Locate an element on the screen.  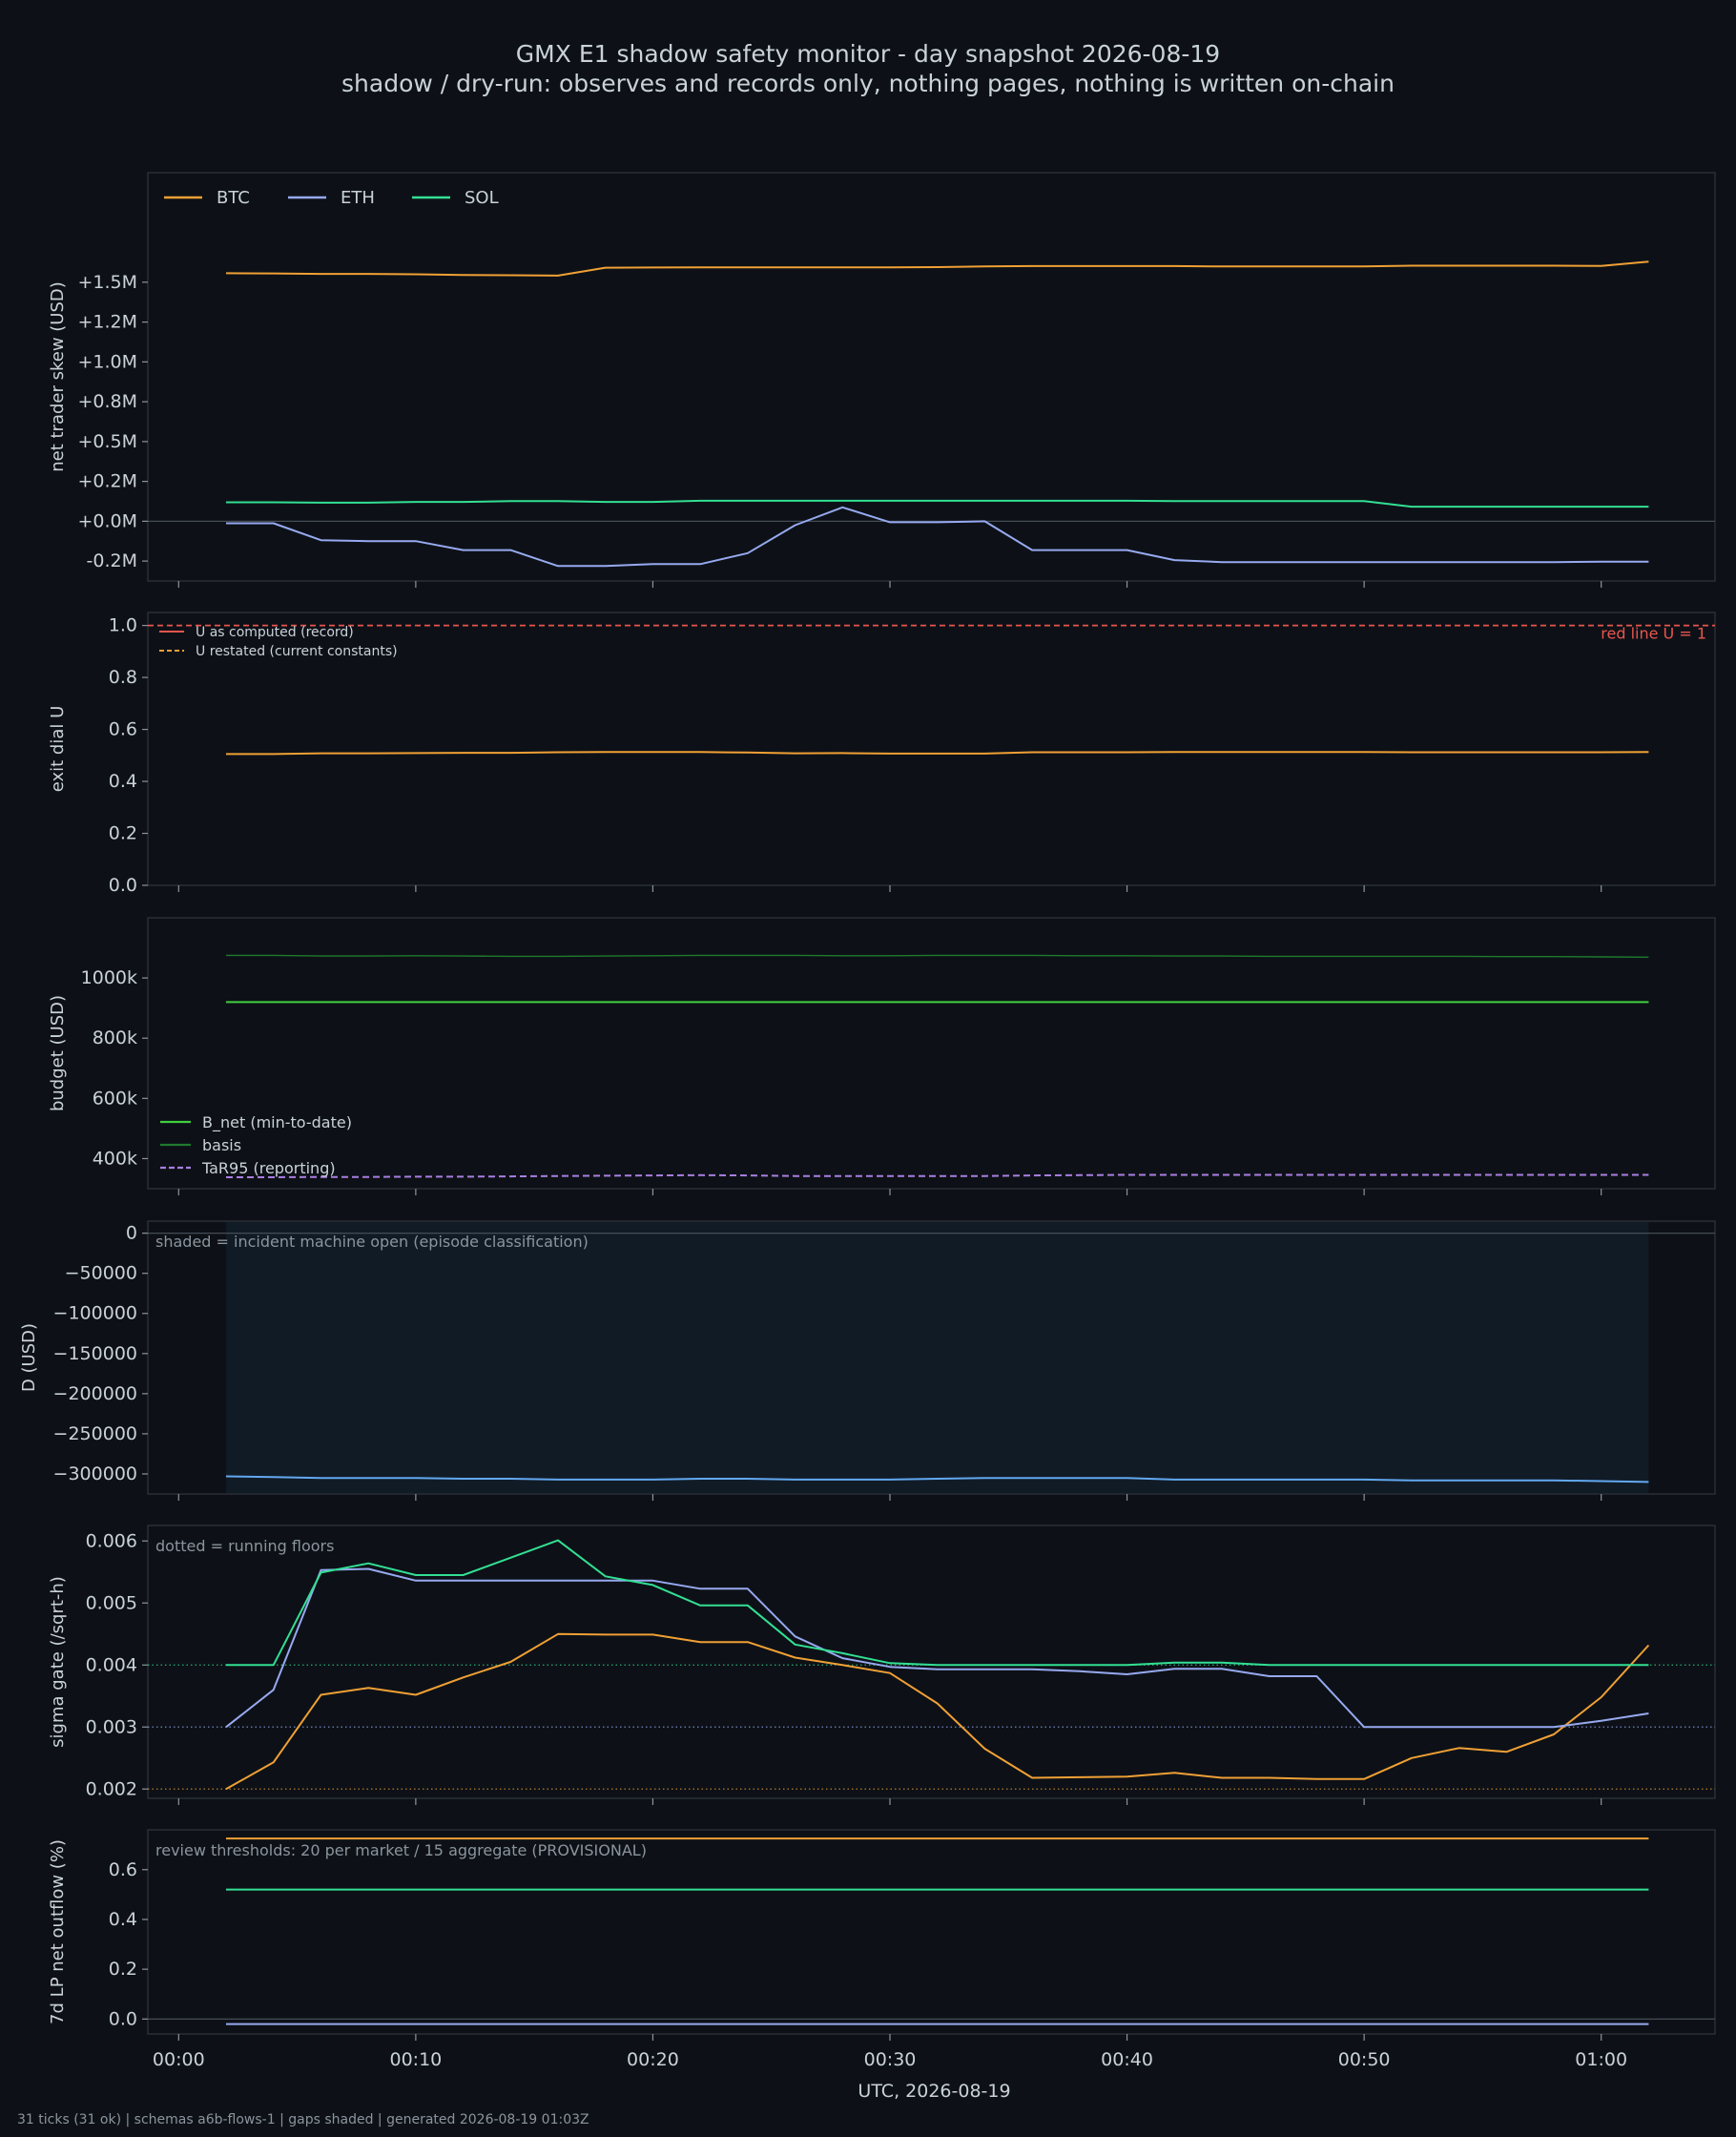
y-tick-label-skew-4: +0.8M is located at coordinates (107, 401).